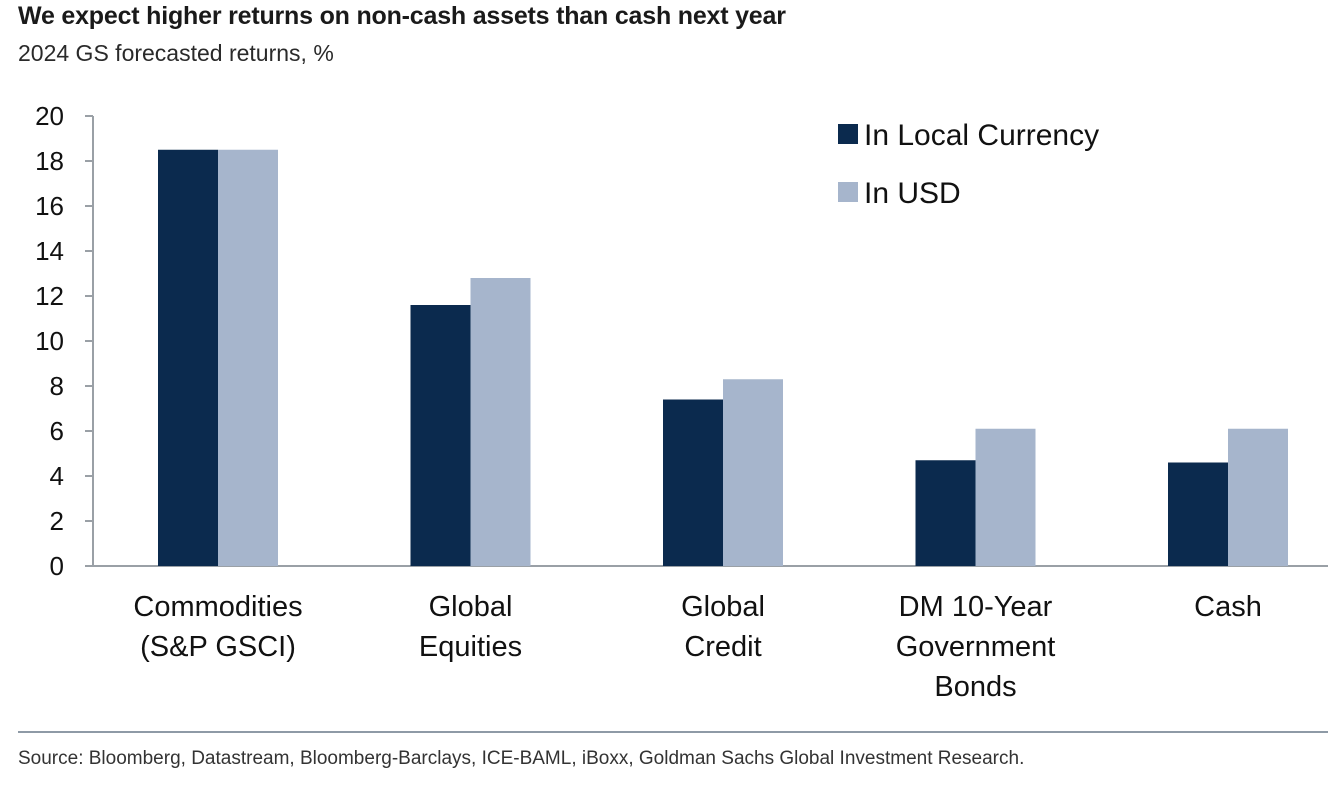 The image size is (1328, 812). What do you see at coordinates (49, 206) in the screenshot?
I see `y-tick-label: 16` at bounding box center [49, 206].